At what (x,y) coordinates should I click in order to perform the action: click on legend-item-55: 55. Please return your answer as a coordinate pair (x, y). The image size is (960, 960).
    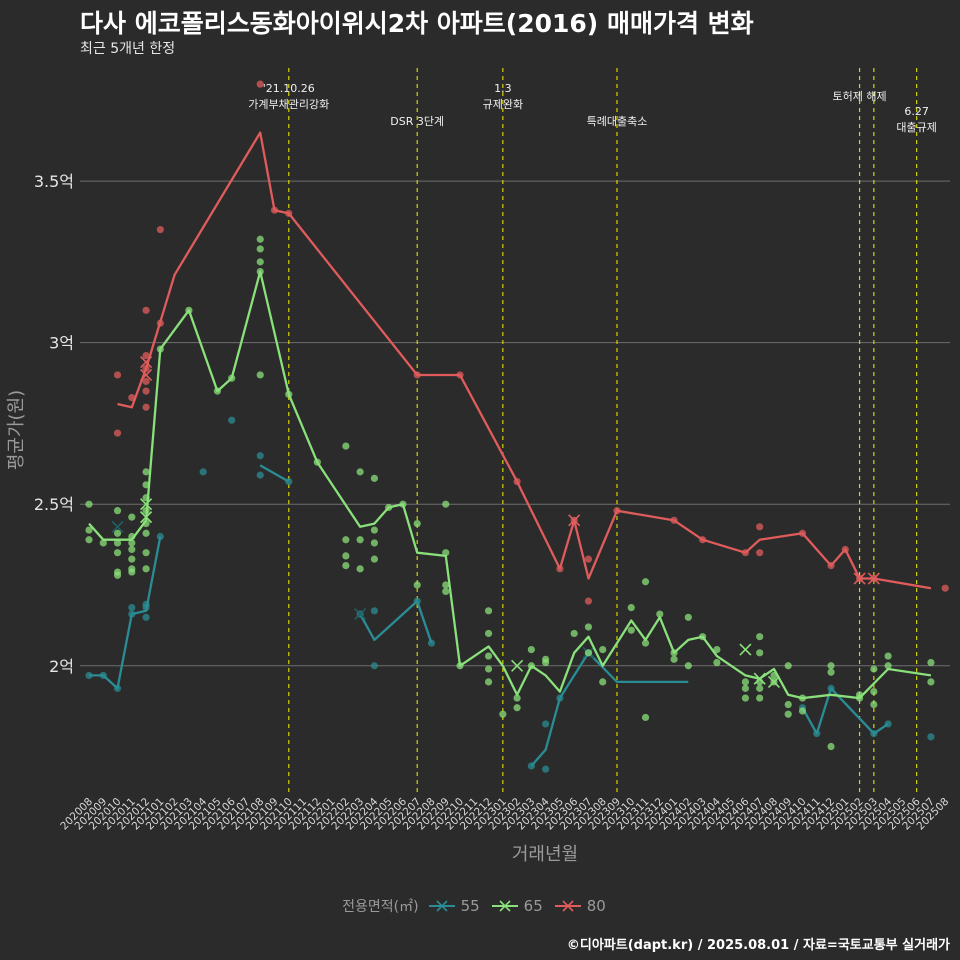
    Looking at the image, I should click on (454, 906).